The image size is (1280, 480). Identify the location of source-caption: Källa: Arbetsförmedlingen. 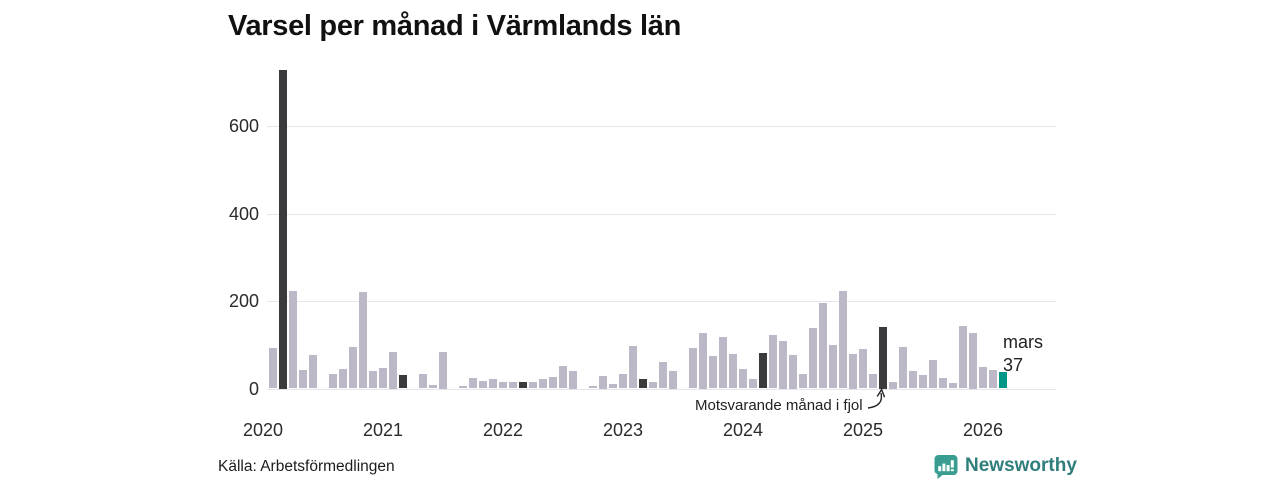
(306, 466).